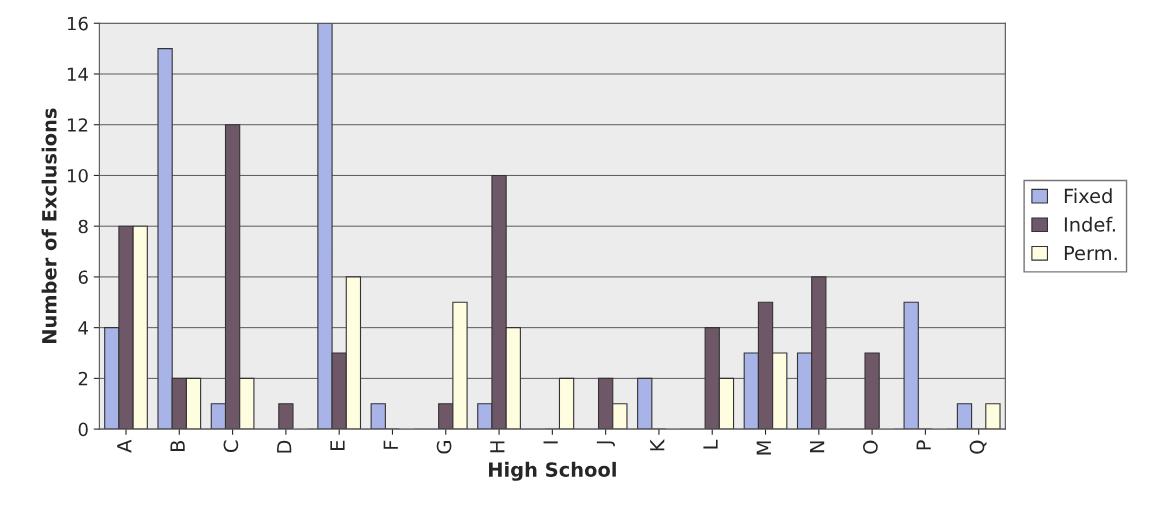  I want to click on x-tick-label: F, so click(390, 444).